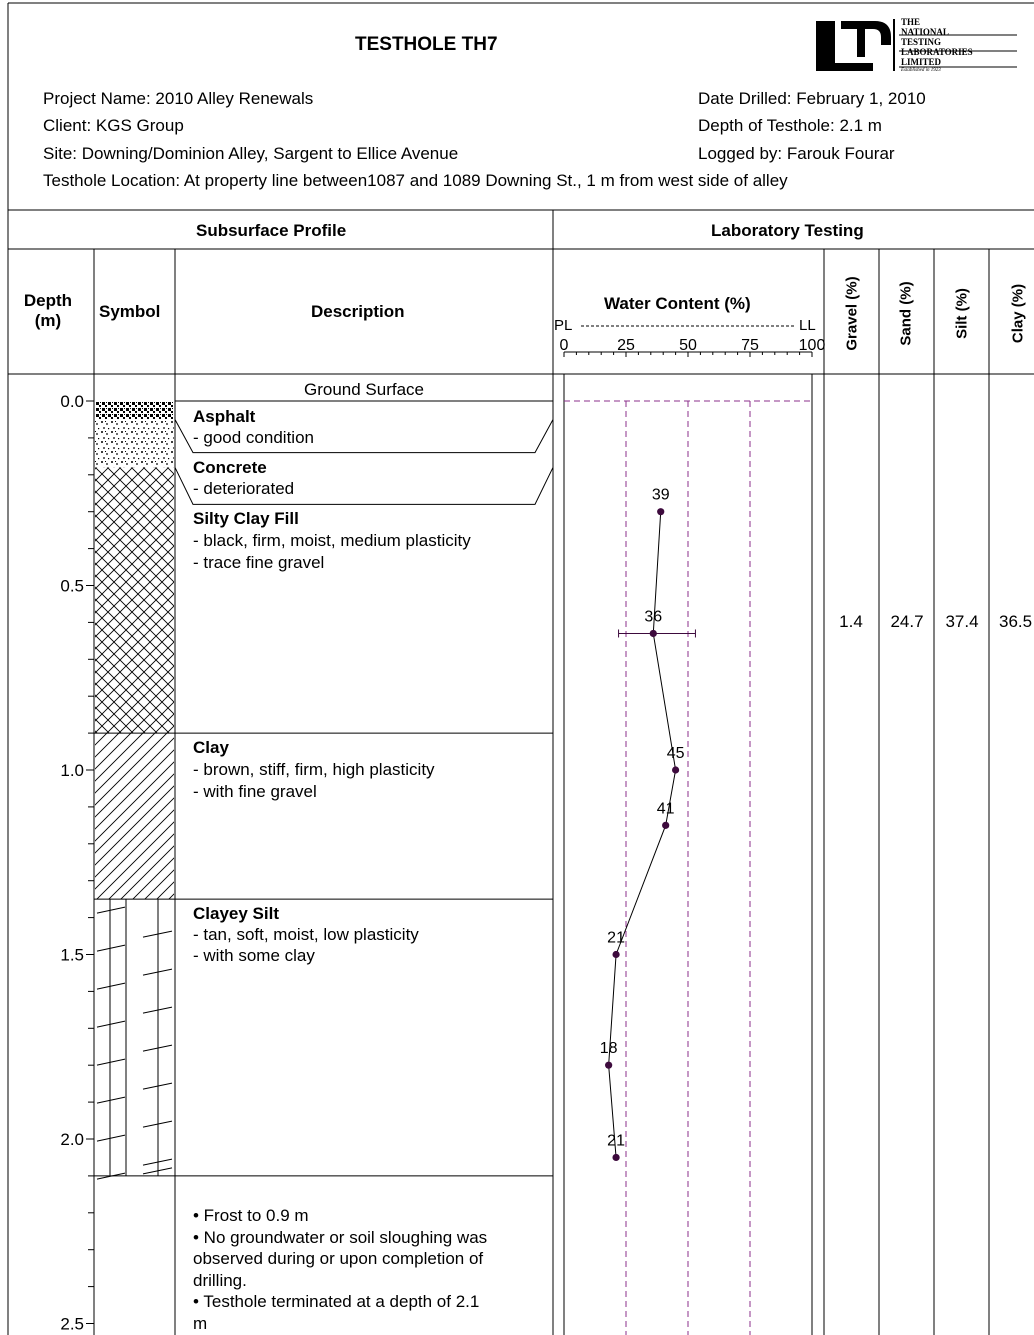 The width and height of the screenshot is (1034, 1335). I want to click on layer-name: Silty Clay Fill, so click(246, 518).